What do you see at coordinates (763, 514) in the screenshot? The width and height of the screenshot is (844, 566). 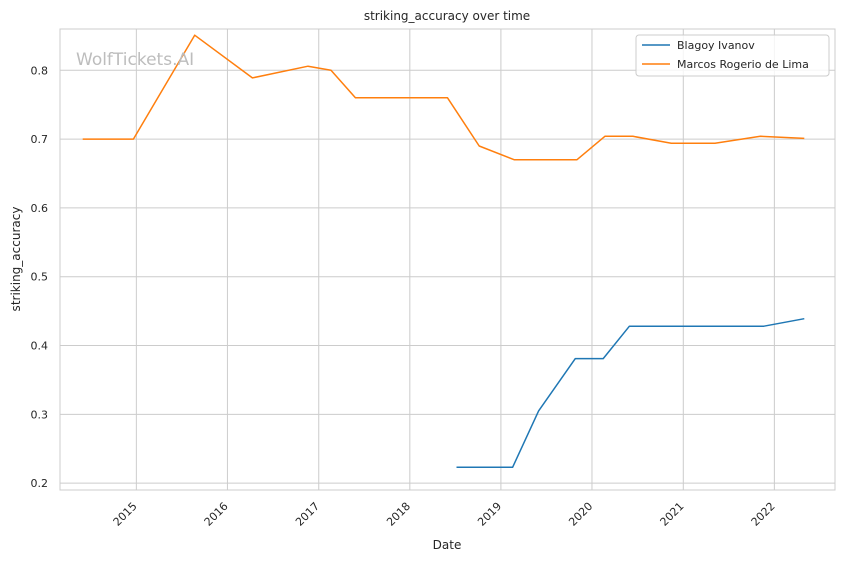 I see `x-tick-label: 2022` at bounding box center [763, 514].